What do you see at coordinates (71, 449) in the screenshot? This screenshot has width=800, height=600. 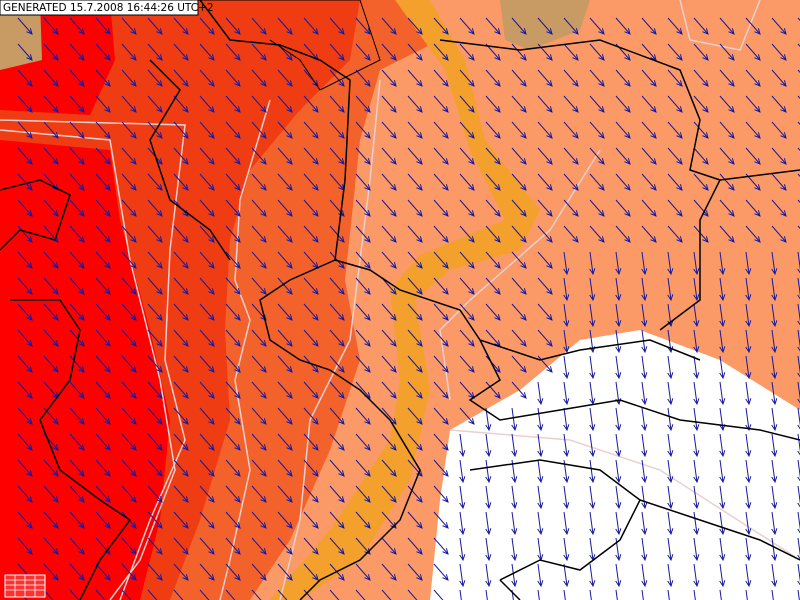 I see `border-line` at bounding box center [71, 449].